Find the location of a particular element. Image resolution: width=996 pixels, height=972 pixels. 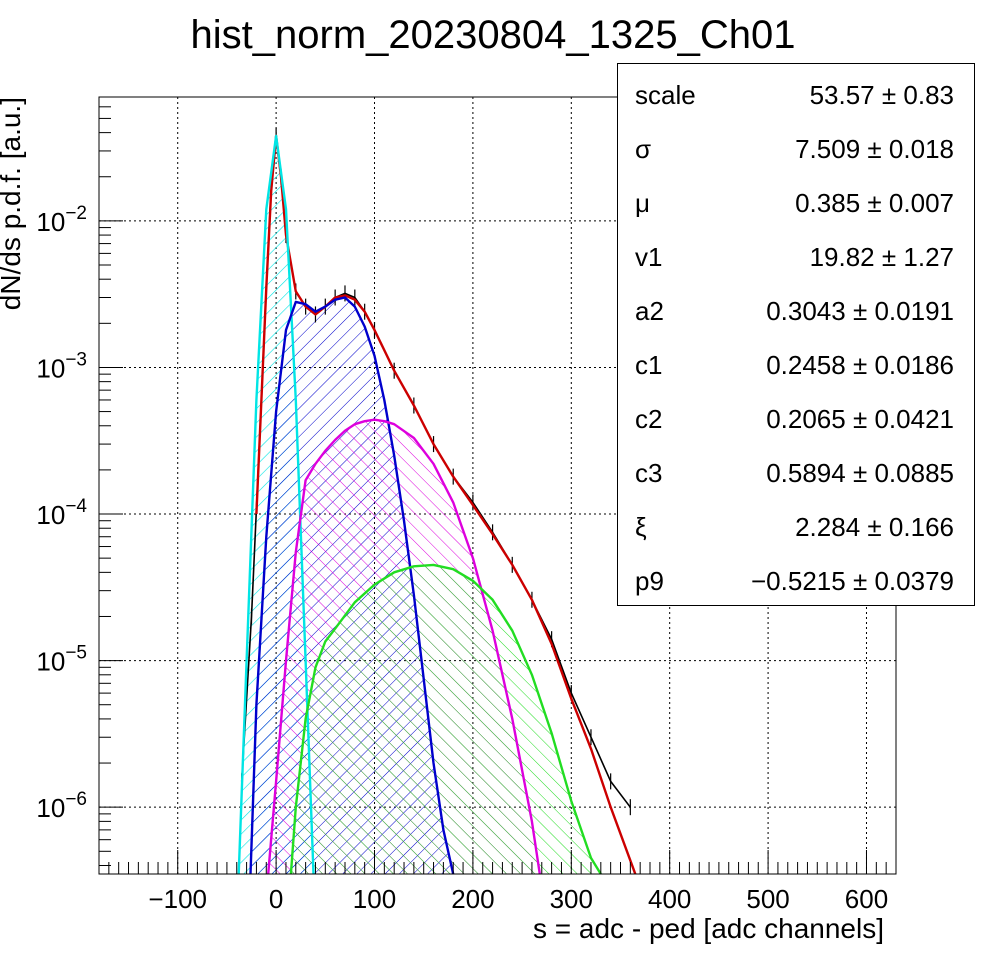

stat-value: 0.385 ± 0.007 is located at coordinates (874, 203).